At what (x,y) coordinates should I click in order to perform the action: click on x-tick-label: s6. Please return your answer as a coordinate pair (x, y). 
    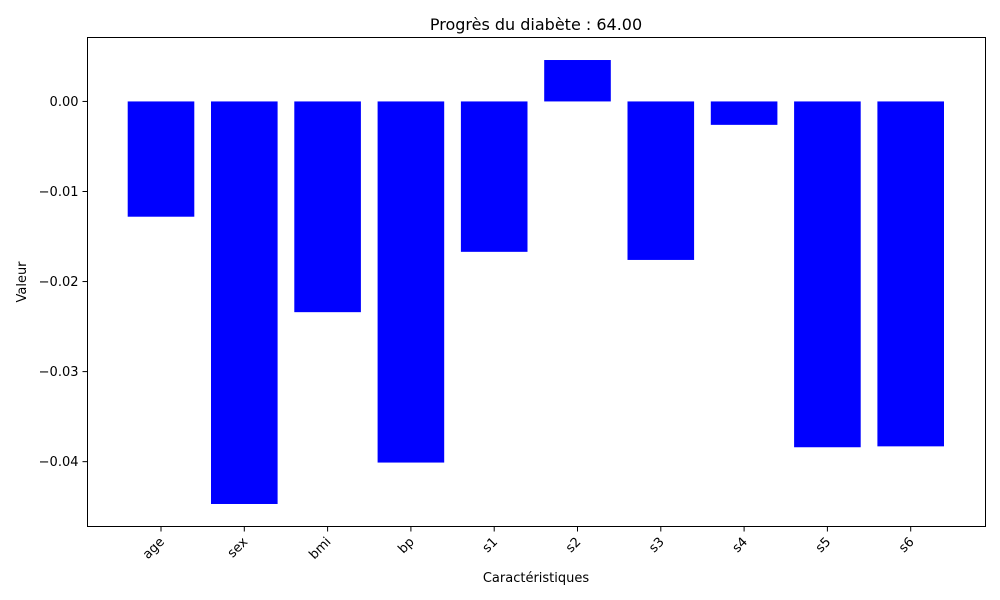
    Looking at the image, I should click on (906, 545).